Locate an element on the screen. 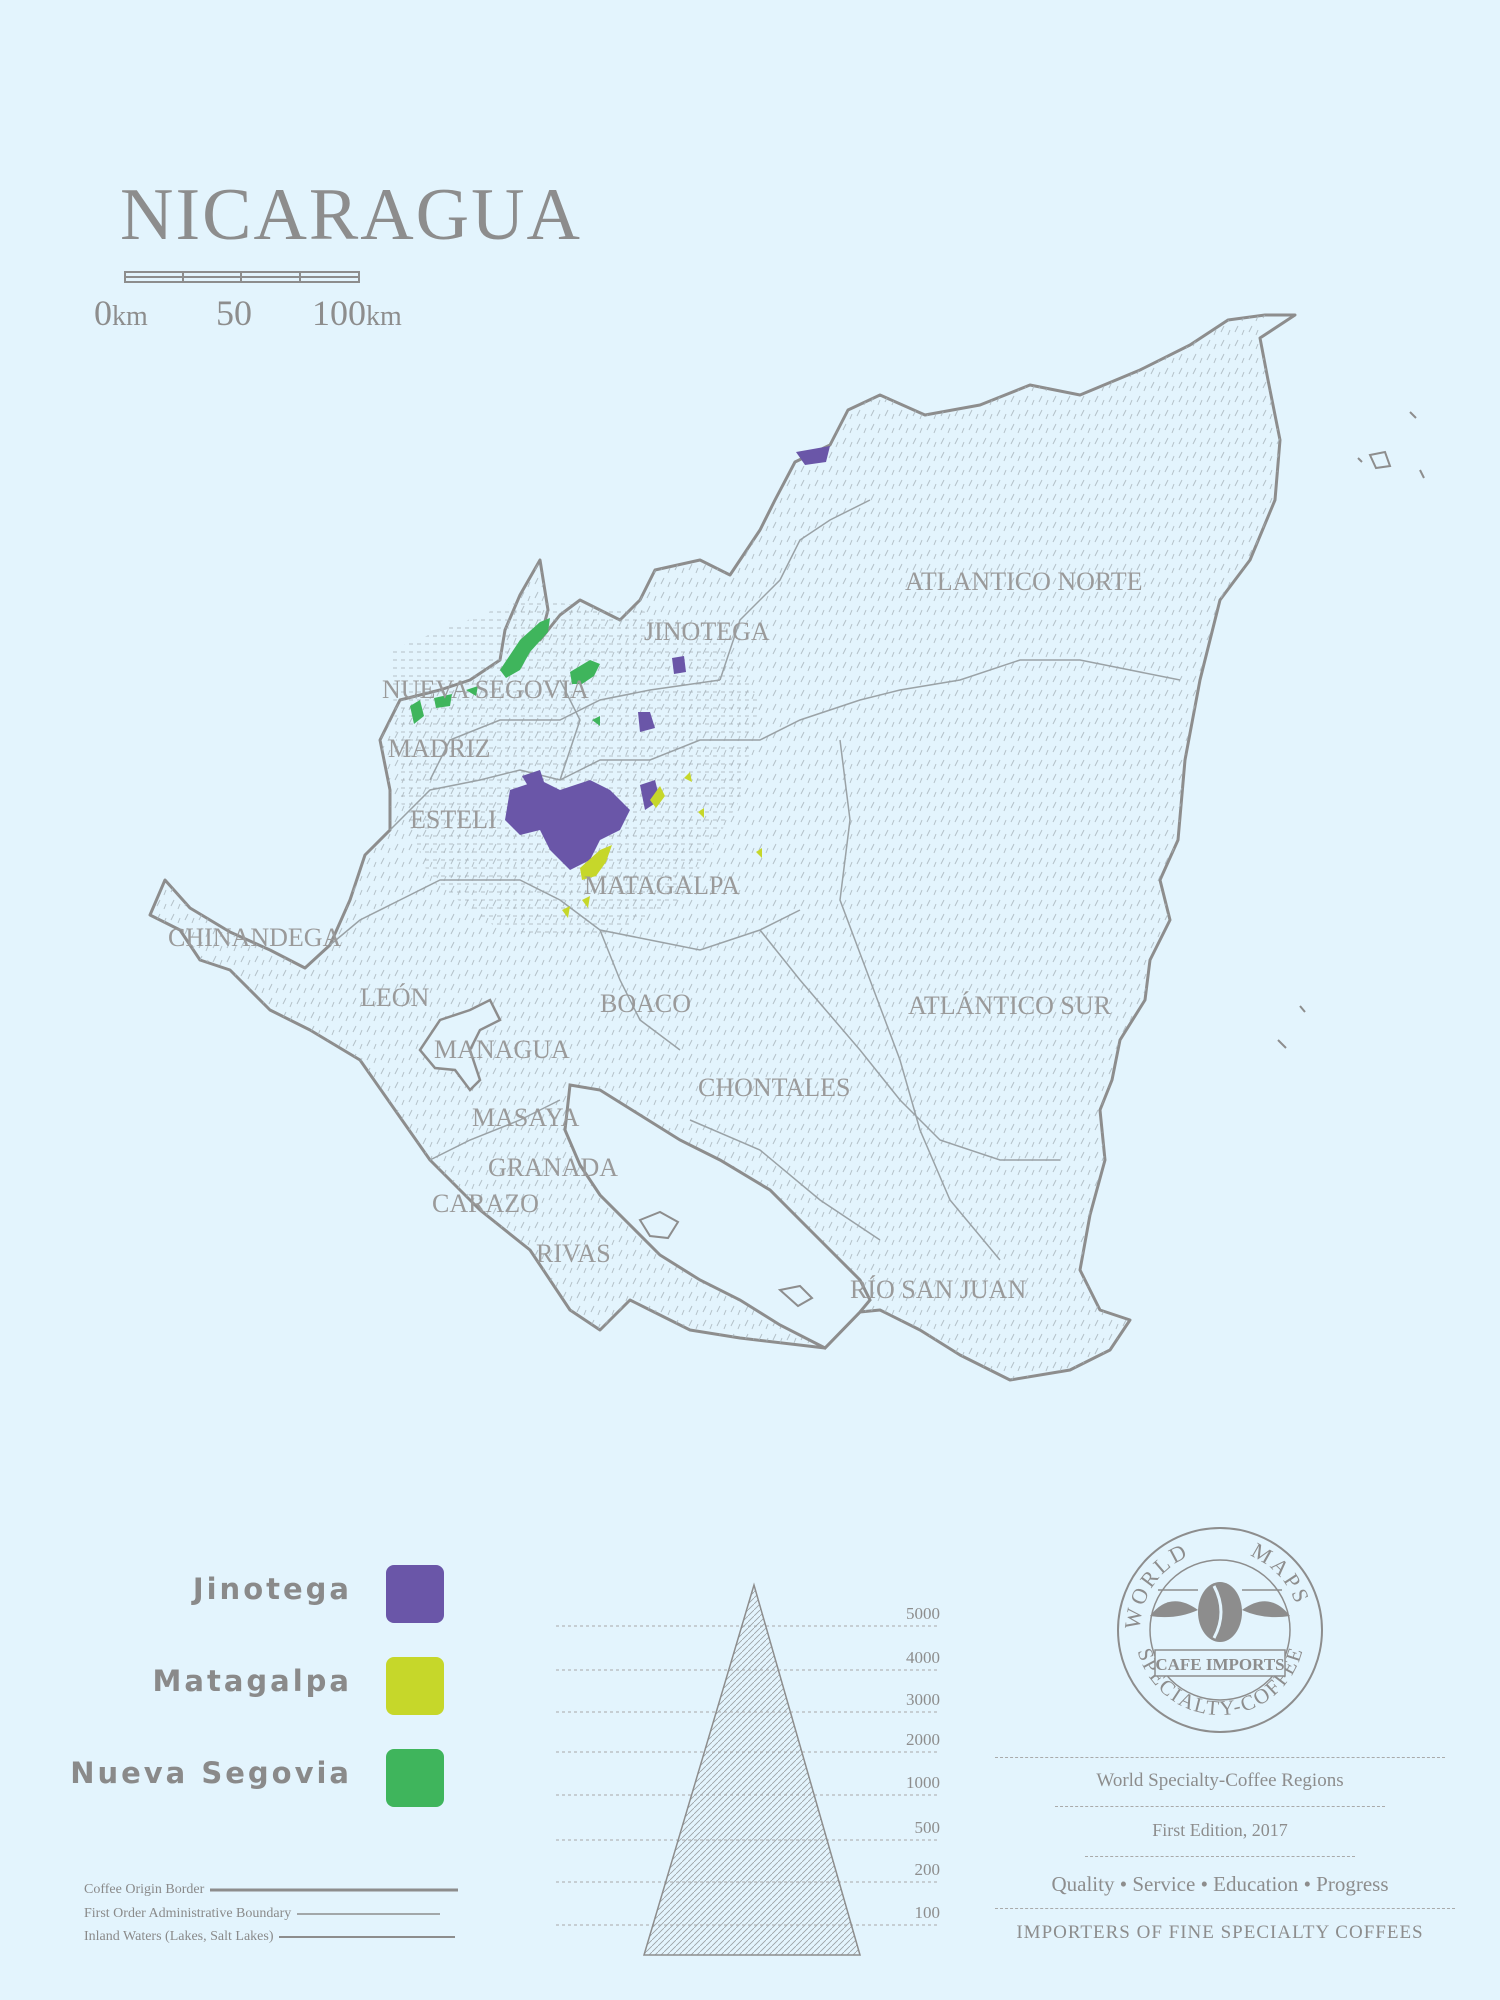 The image size is (1500, 2000). altitude-label-5000: 5000 is located at coordinates (923, 1613).